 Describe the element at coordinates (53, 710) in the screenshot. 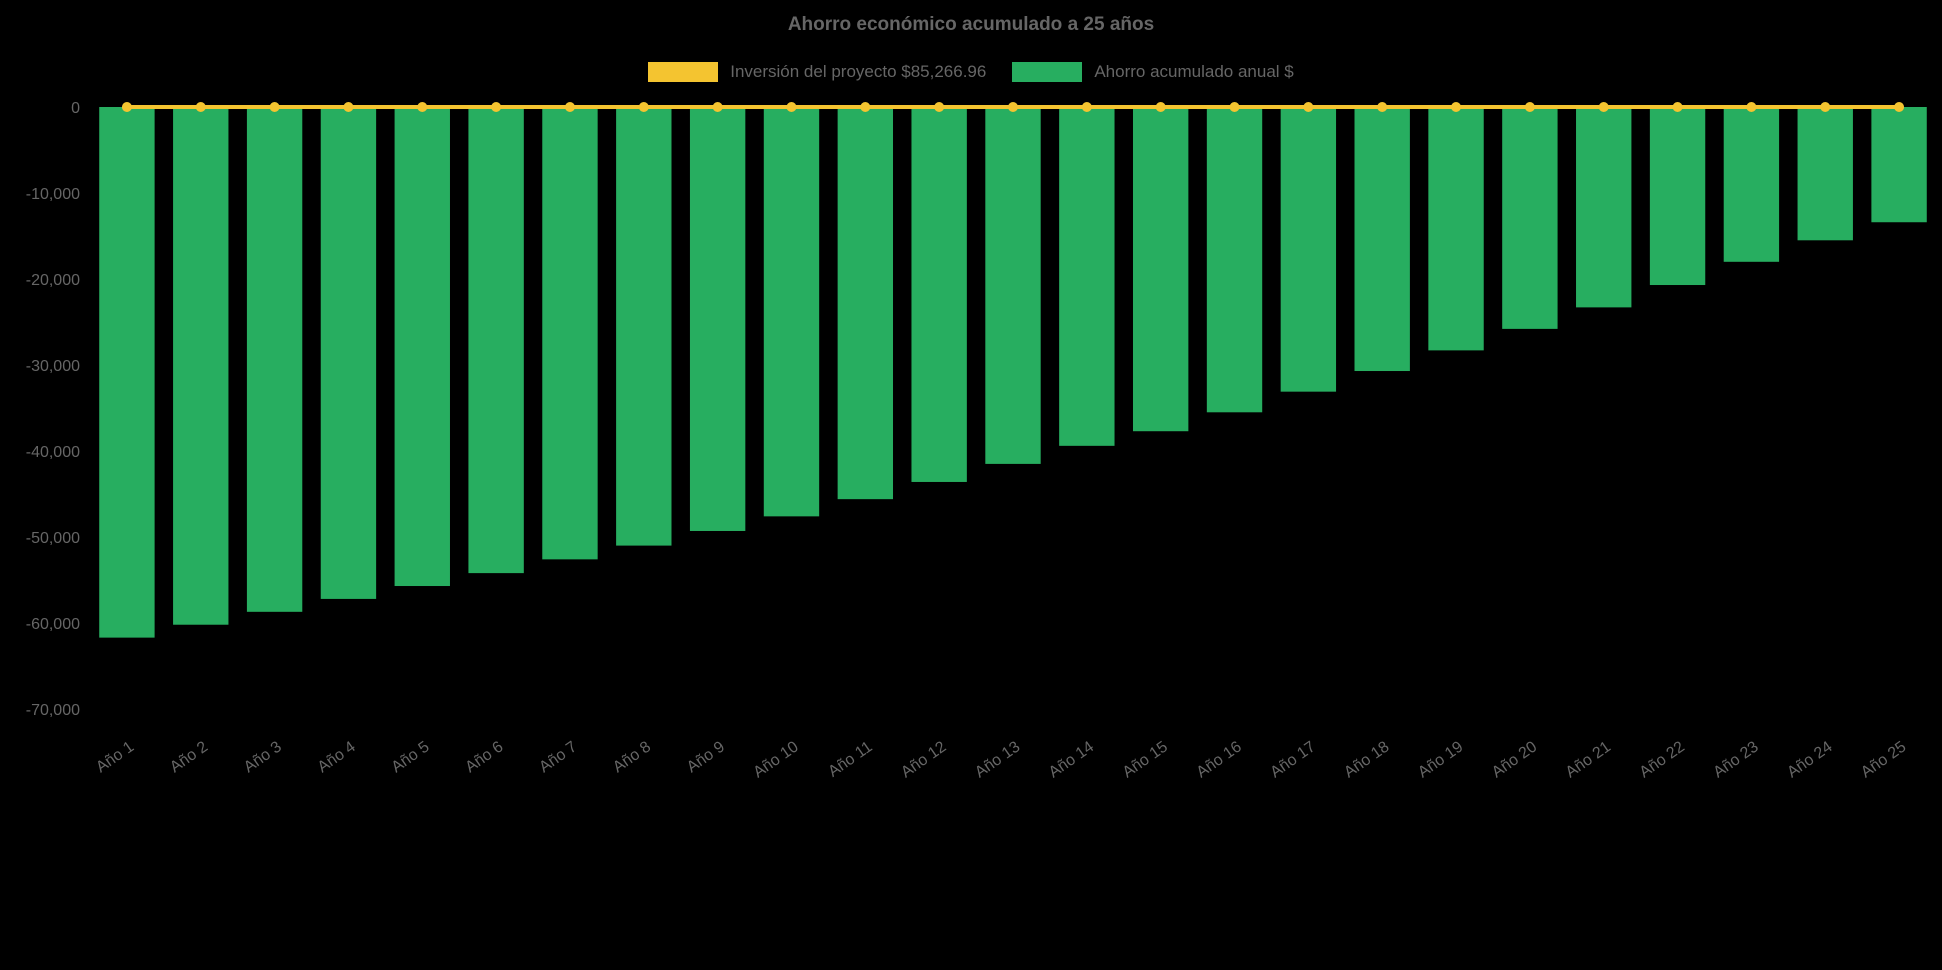

I see `y-tick-label: -70,000` at that location.